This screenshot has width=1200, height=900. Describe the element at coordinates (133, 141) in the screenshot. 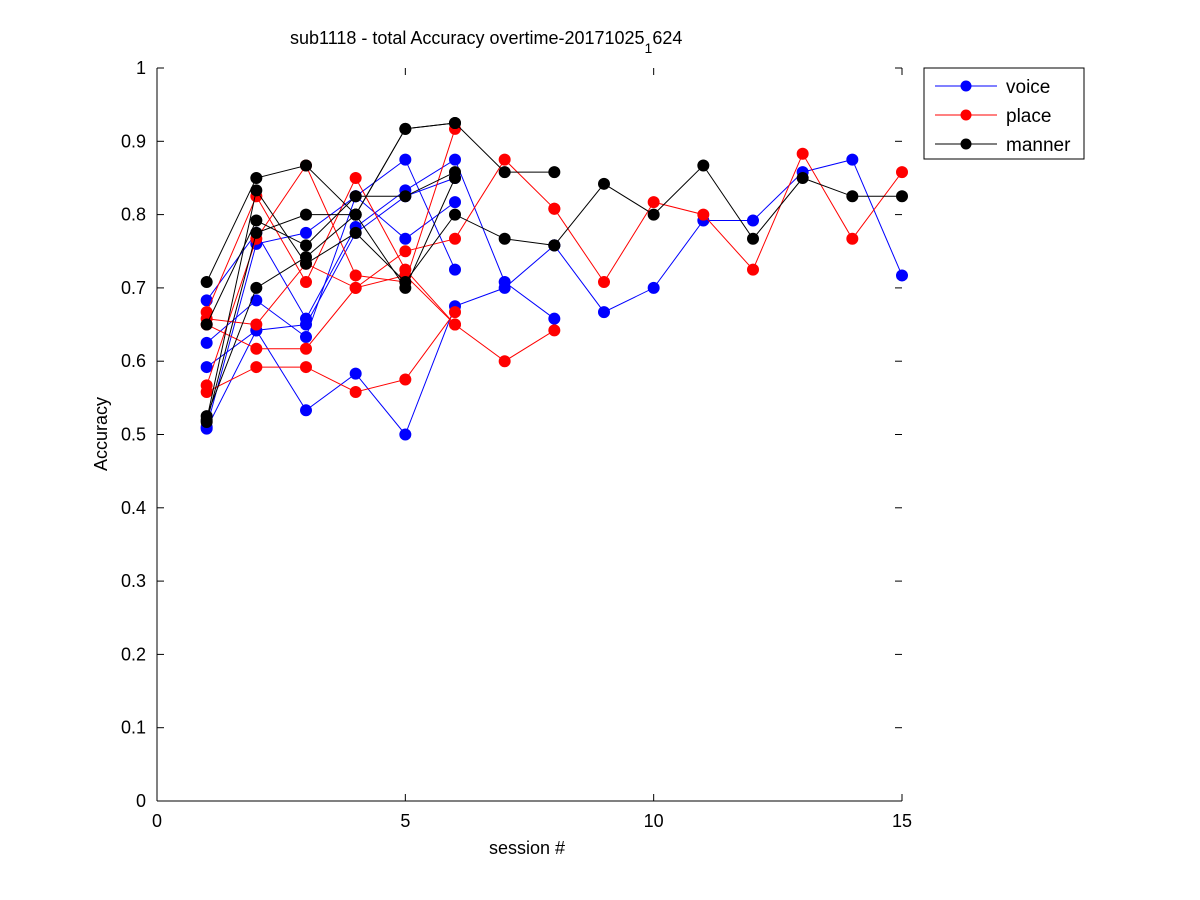

I see `y-tick-label: 0.9` at that location.